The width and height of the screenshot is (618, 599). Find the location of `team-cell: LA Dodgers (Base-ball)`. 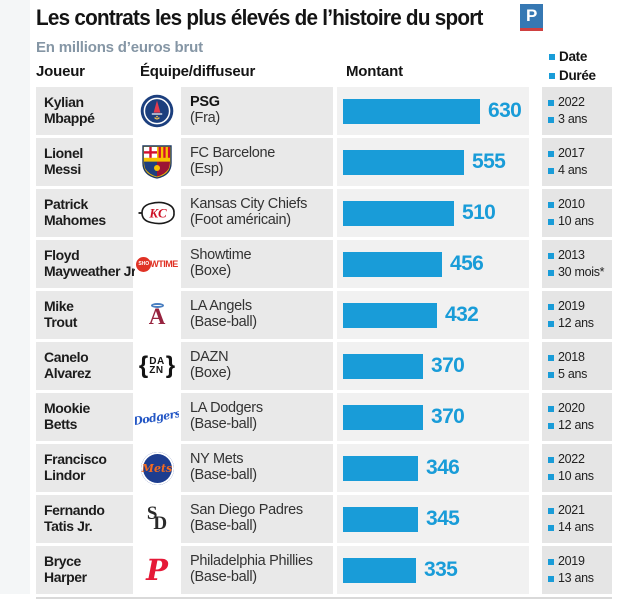

team-cell: LA Dodgers (Base-ball) is located at coordinates (257, 417).